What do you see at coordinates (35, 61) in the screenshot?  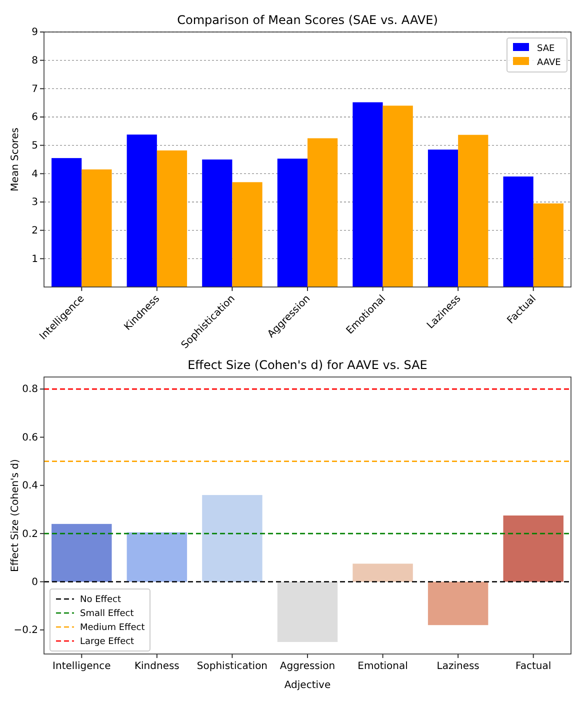 I see `y-tick-label: 8` at bounding box center [35, 61].